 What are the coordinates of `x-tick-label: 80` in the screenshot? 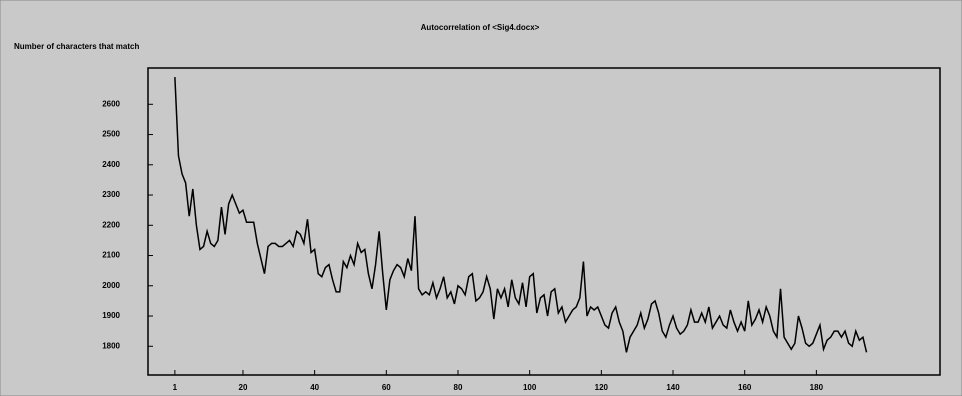 It's located at (458, 387).